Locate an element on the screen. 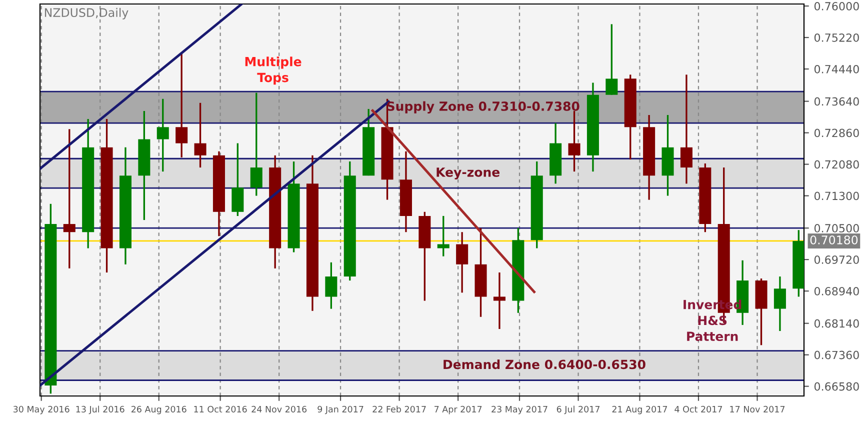 The image size is (862, 424). y-tick-label: 0.68940 is located at coordinates (836, 291).